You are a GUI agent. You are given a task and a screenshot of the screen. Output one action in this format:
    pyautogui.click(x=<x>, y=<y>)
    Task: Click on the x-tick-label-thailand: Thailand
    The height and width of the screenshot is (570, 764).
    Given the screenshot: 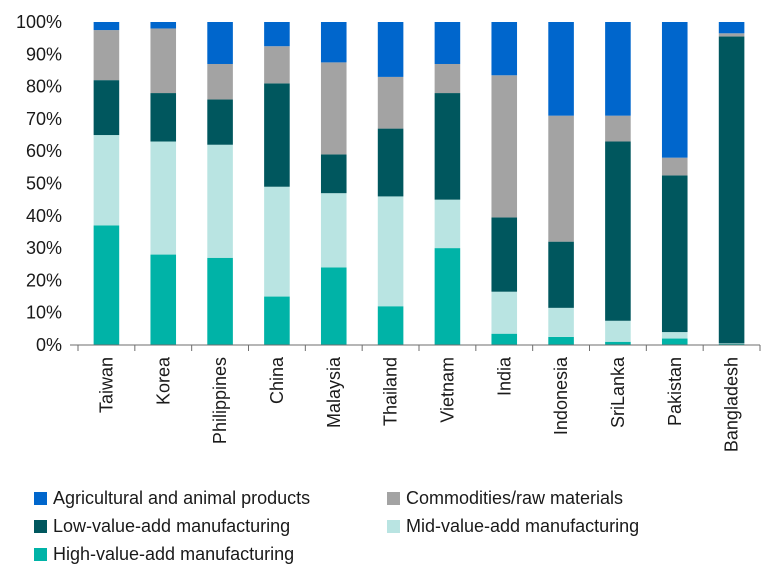 What is the action you would take?
    pyautogui.click(x=391, y=391)
    